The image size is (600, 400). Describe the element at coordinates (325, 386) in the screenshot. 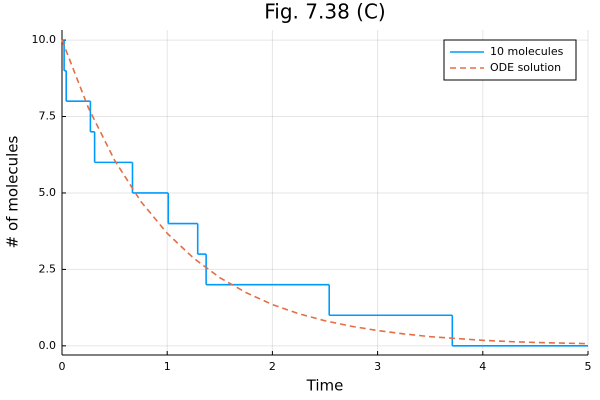

I see `x-axis-label: Time` at that location.